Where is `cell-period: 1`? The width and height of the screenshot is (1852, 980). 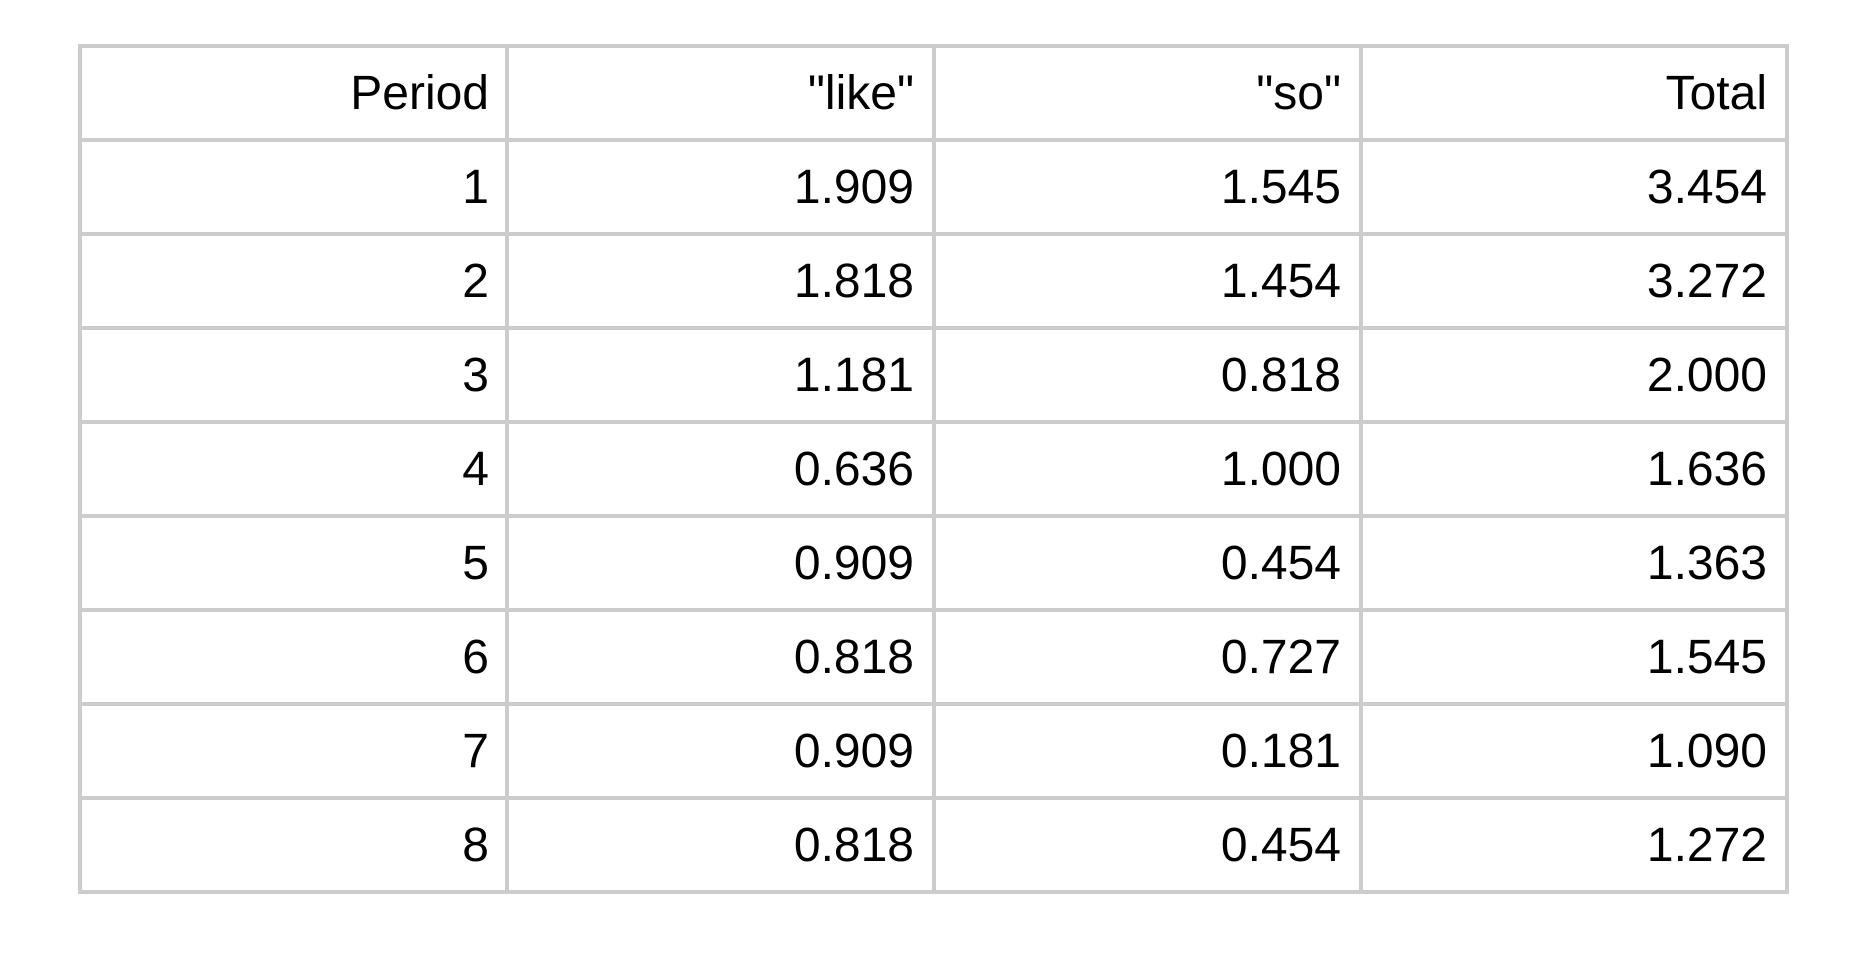
cell-period: 1 is located at coordinates (293, 187).